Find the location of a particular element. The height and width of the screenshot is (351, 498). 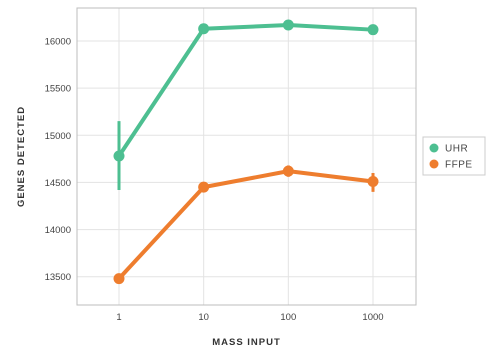

legend-box is located at coordinates (454, 156).